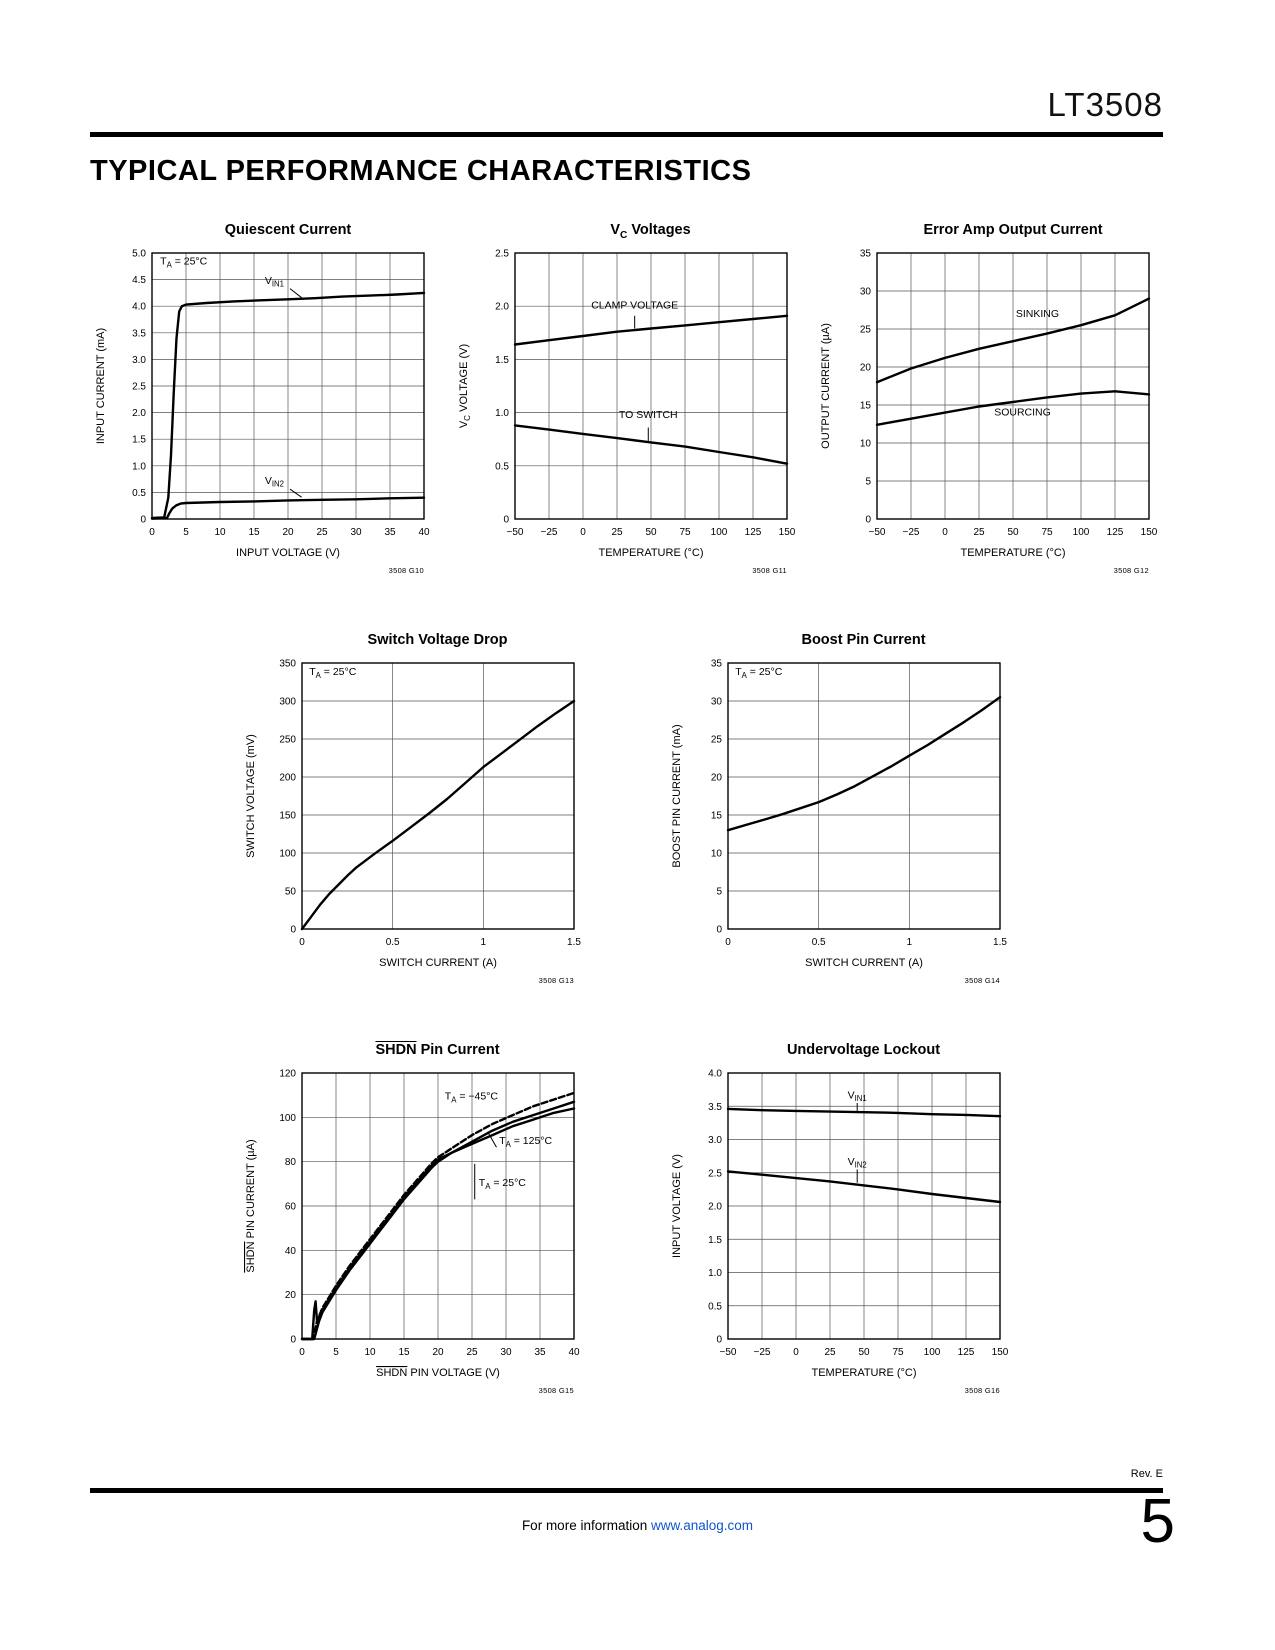 The width and height of the screenshot is (1275, 1650). What do you see at coordinates (471, 1098) in the screenshot?
I see `svg-text: TA = −45°C` at bounding box center [471, 1098].